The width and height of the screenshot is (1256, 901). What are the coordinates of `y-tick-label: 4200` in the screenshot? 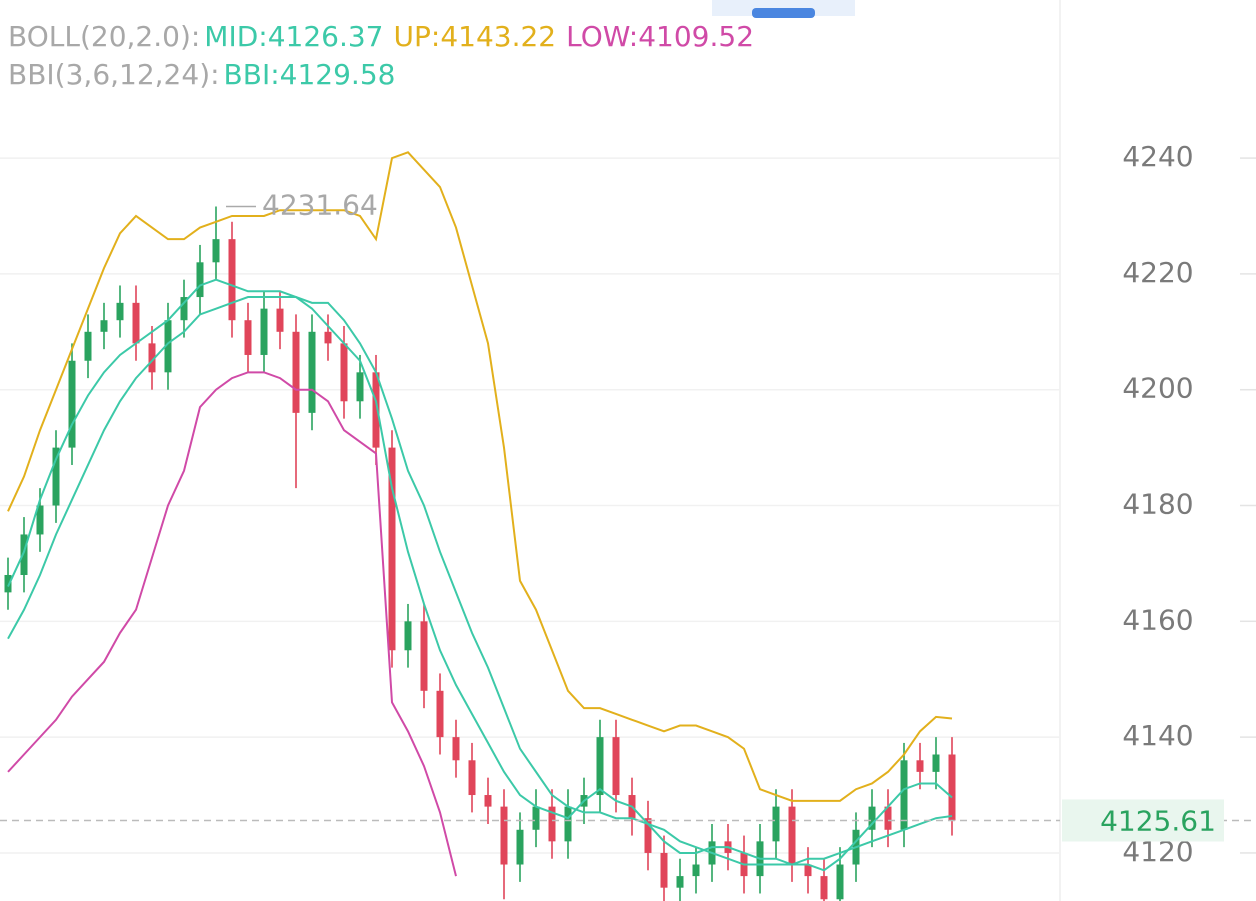 It's located at (1157, 388).